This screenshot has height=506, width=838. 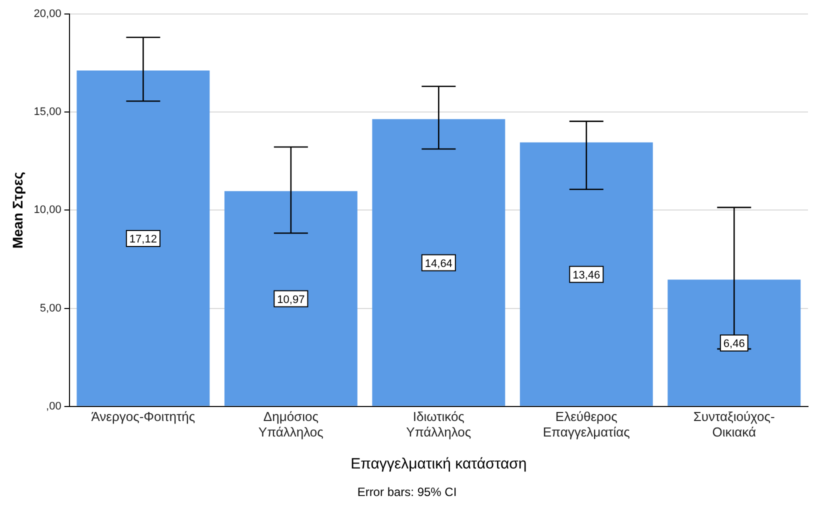 I want to click on x-tick-label: Ιδιωτικός Υπάλληλος, so click(x=439, y=424).